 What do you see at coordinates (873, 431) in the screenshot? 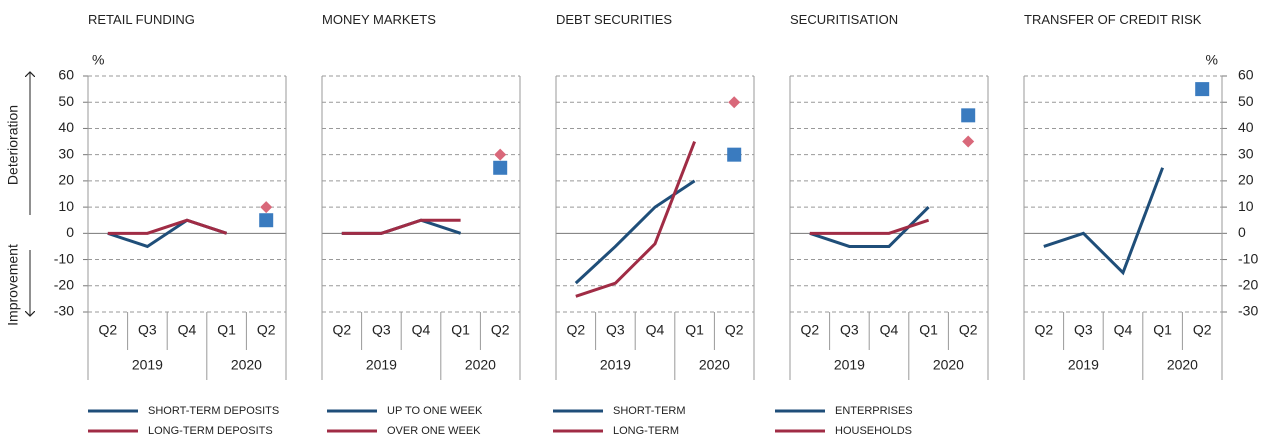
I see `legend-label: HOUSEHOLDS` at bounding box center [873, 431].